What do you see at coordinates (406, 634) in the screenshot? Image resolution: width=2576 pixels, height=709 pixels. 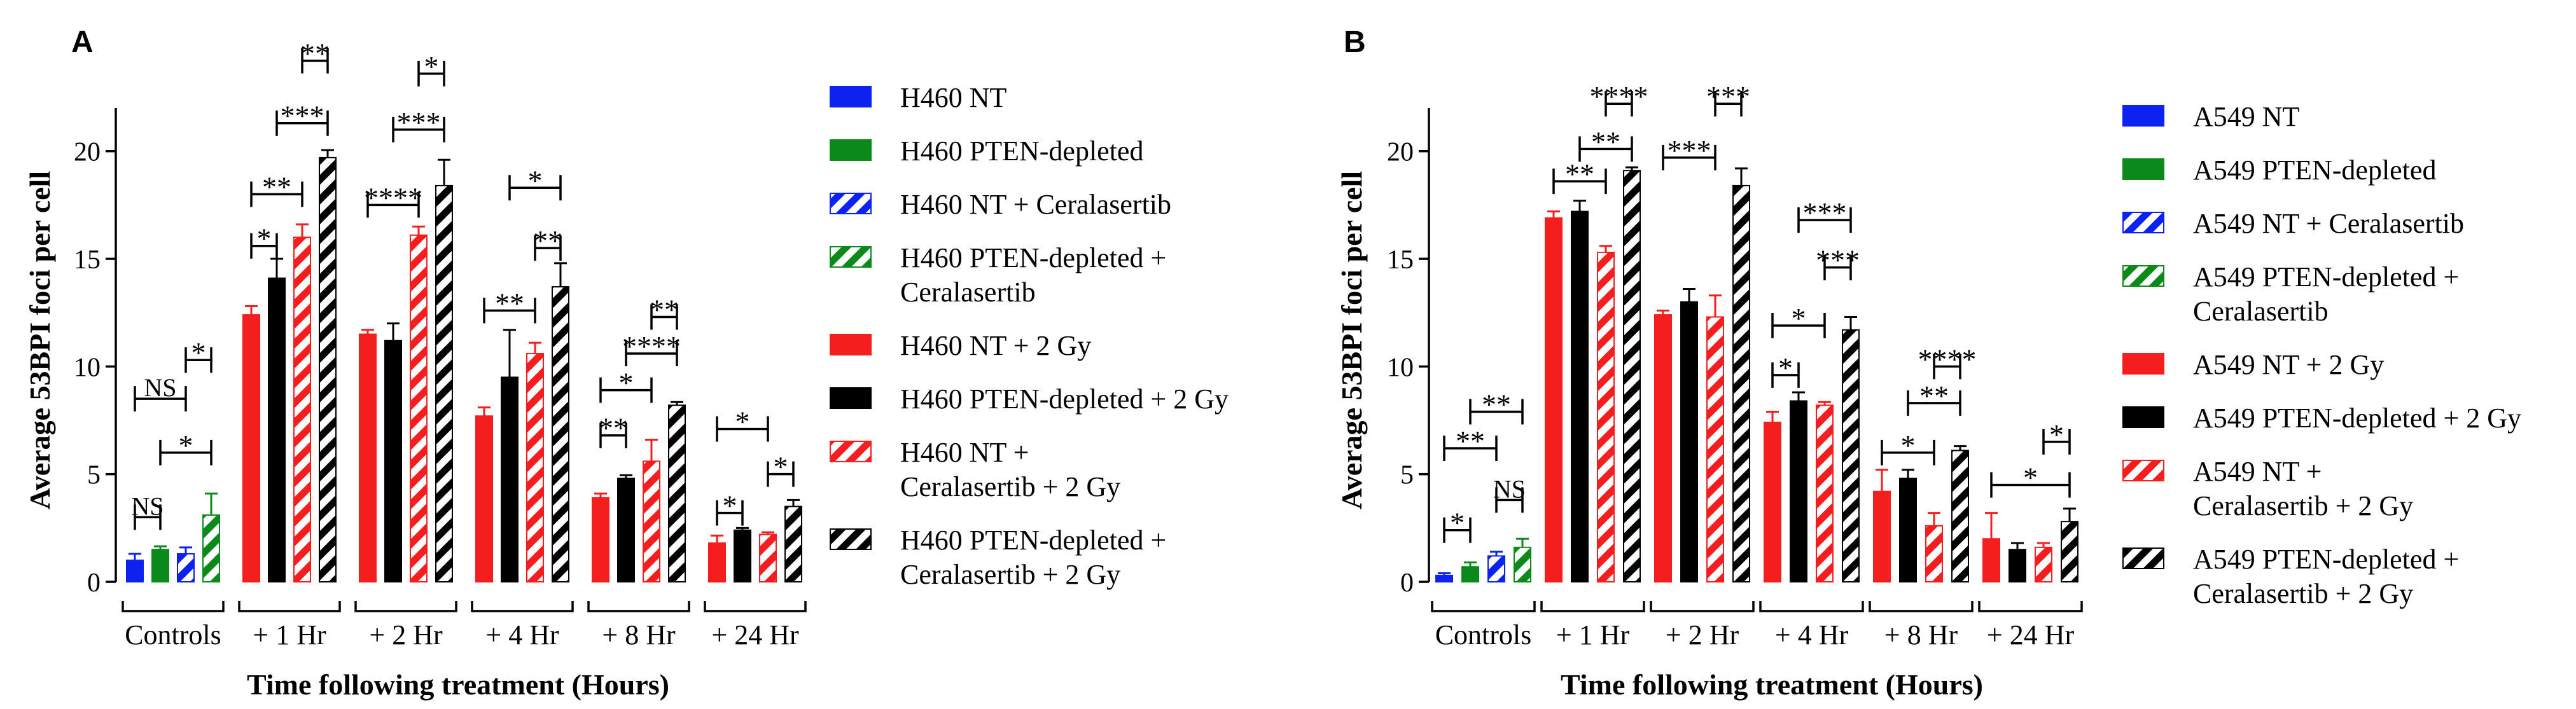 I see `group-label: + 2 Hr` at bounding box center [406, 634].